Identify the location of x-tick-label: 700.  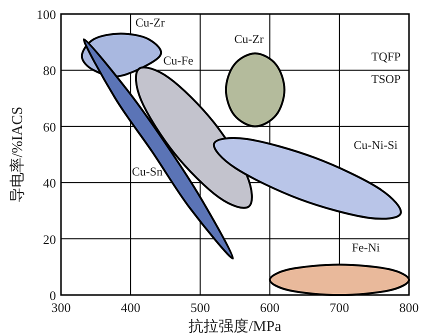
(340, 307).